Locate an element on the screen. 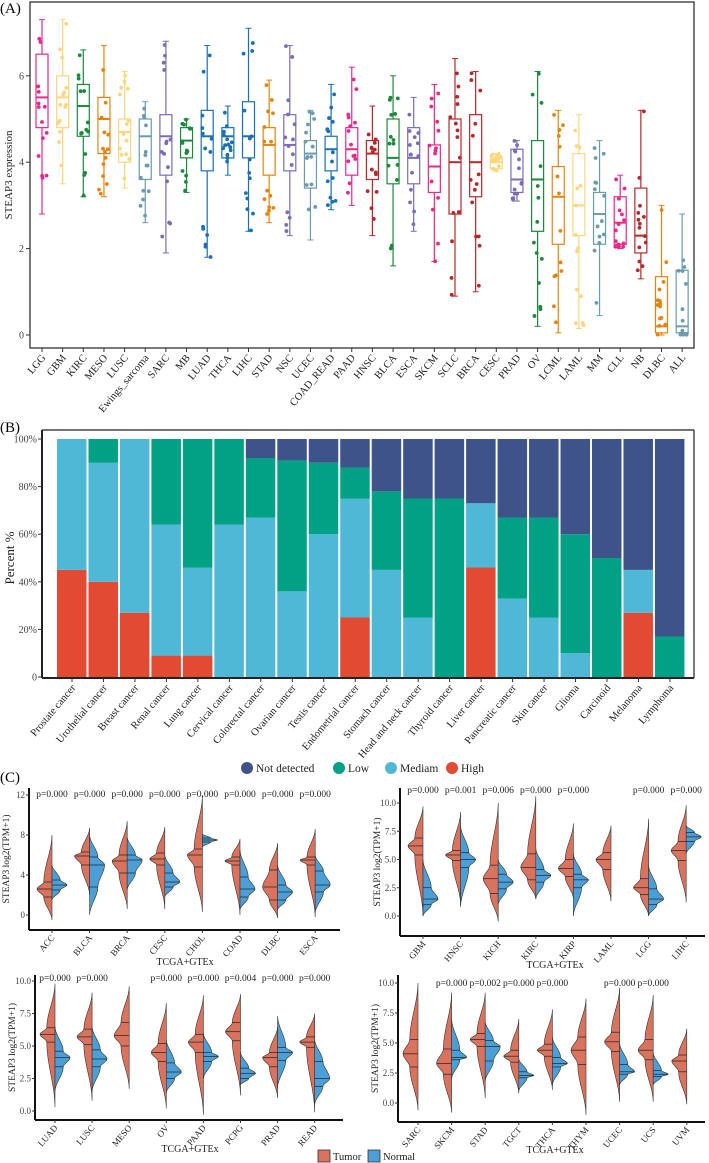 The width and height of the screenshot is (709, 1163). x-tick-label: Endometrial cancer is located at coordinates (330, 717).